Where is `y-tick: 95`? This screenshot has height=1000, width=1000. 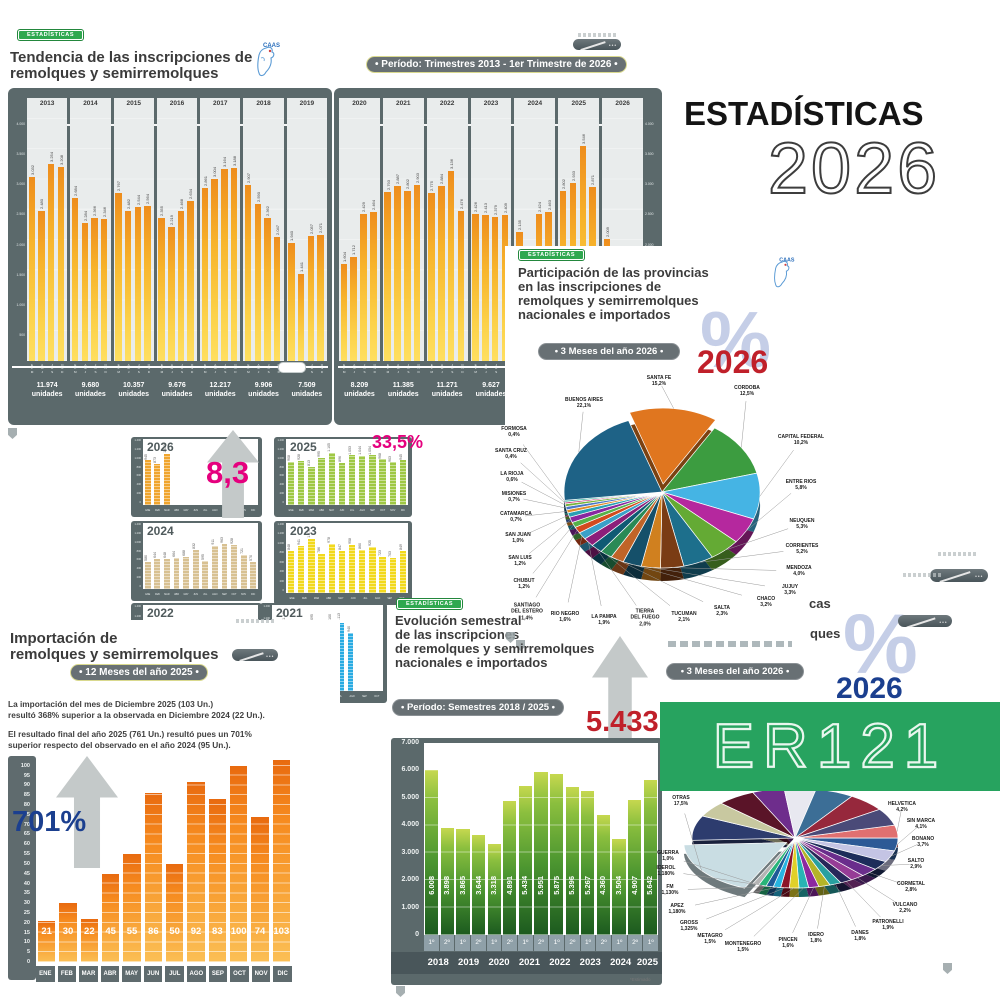
y-tick: 95 is located at coordinates (26, 775).